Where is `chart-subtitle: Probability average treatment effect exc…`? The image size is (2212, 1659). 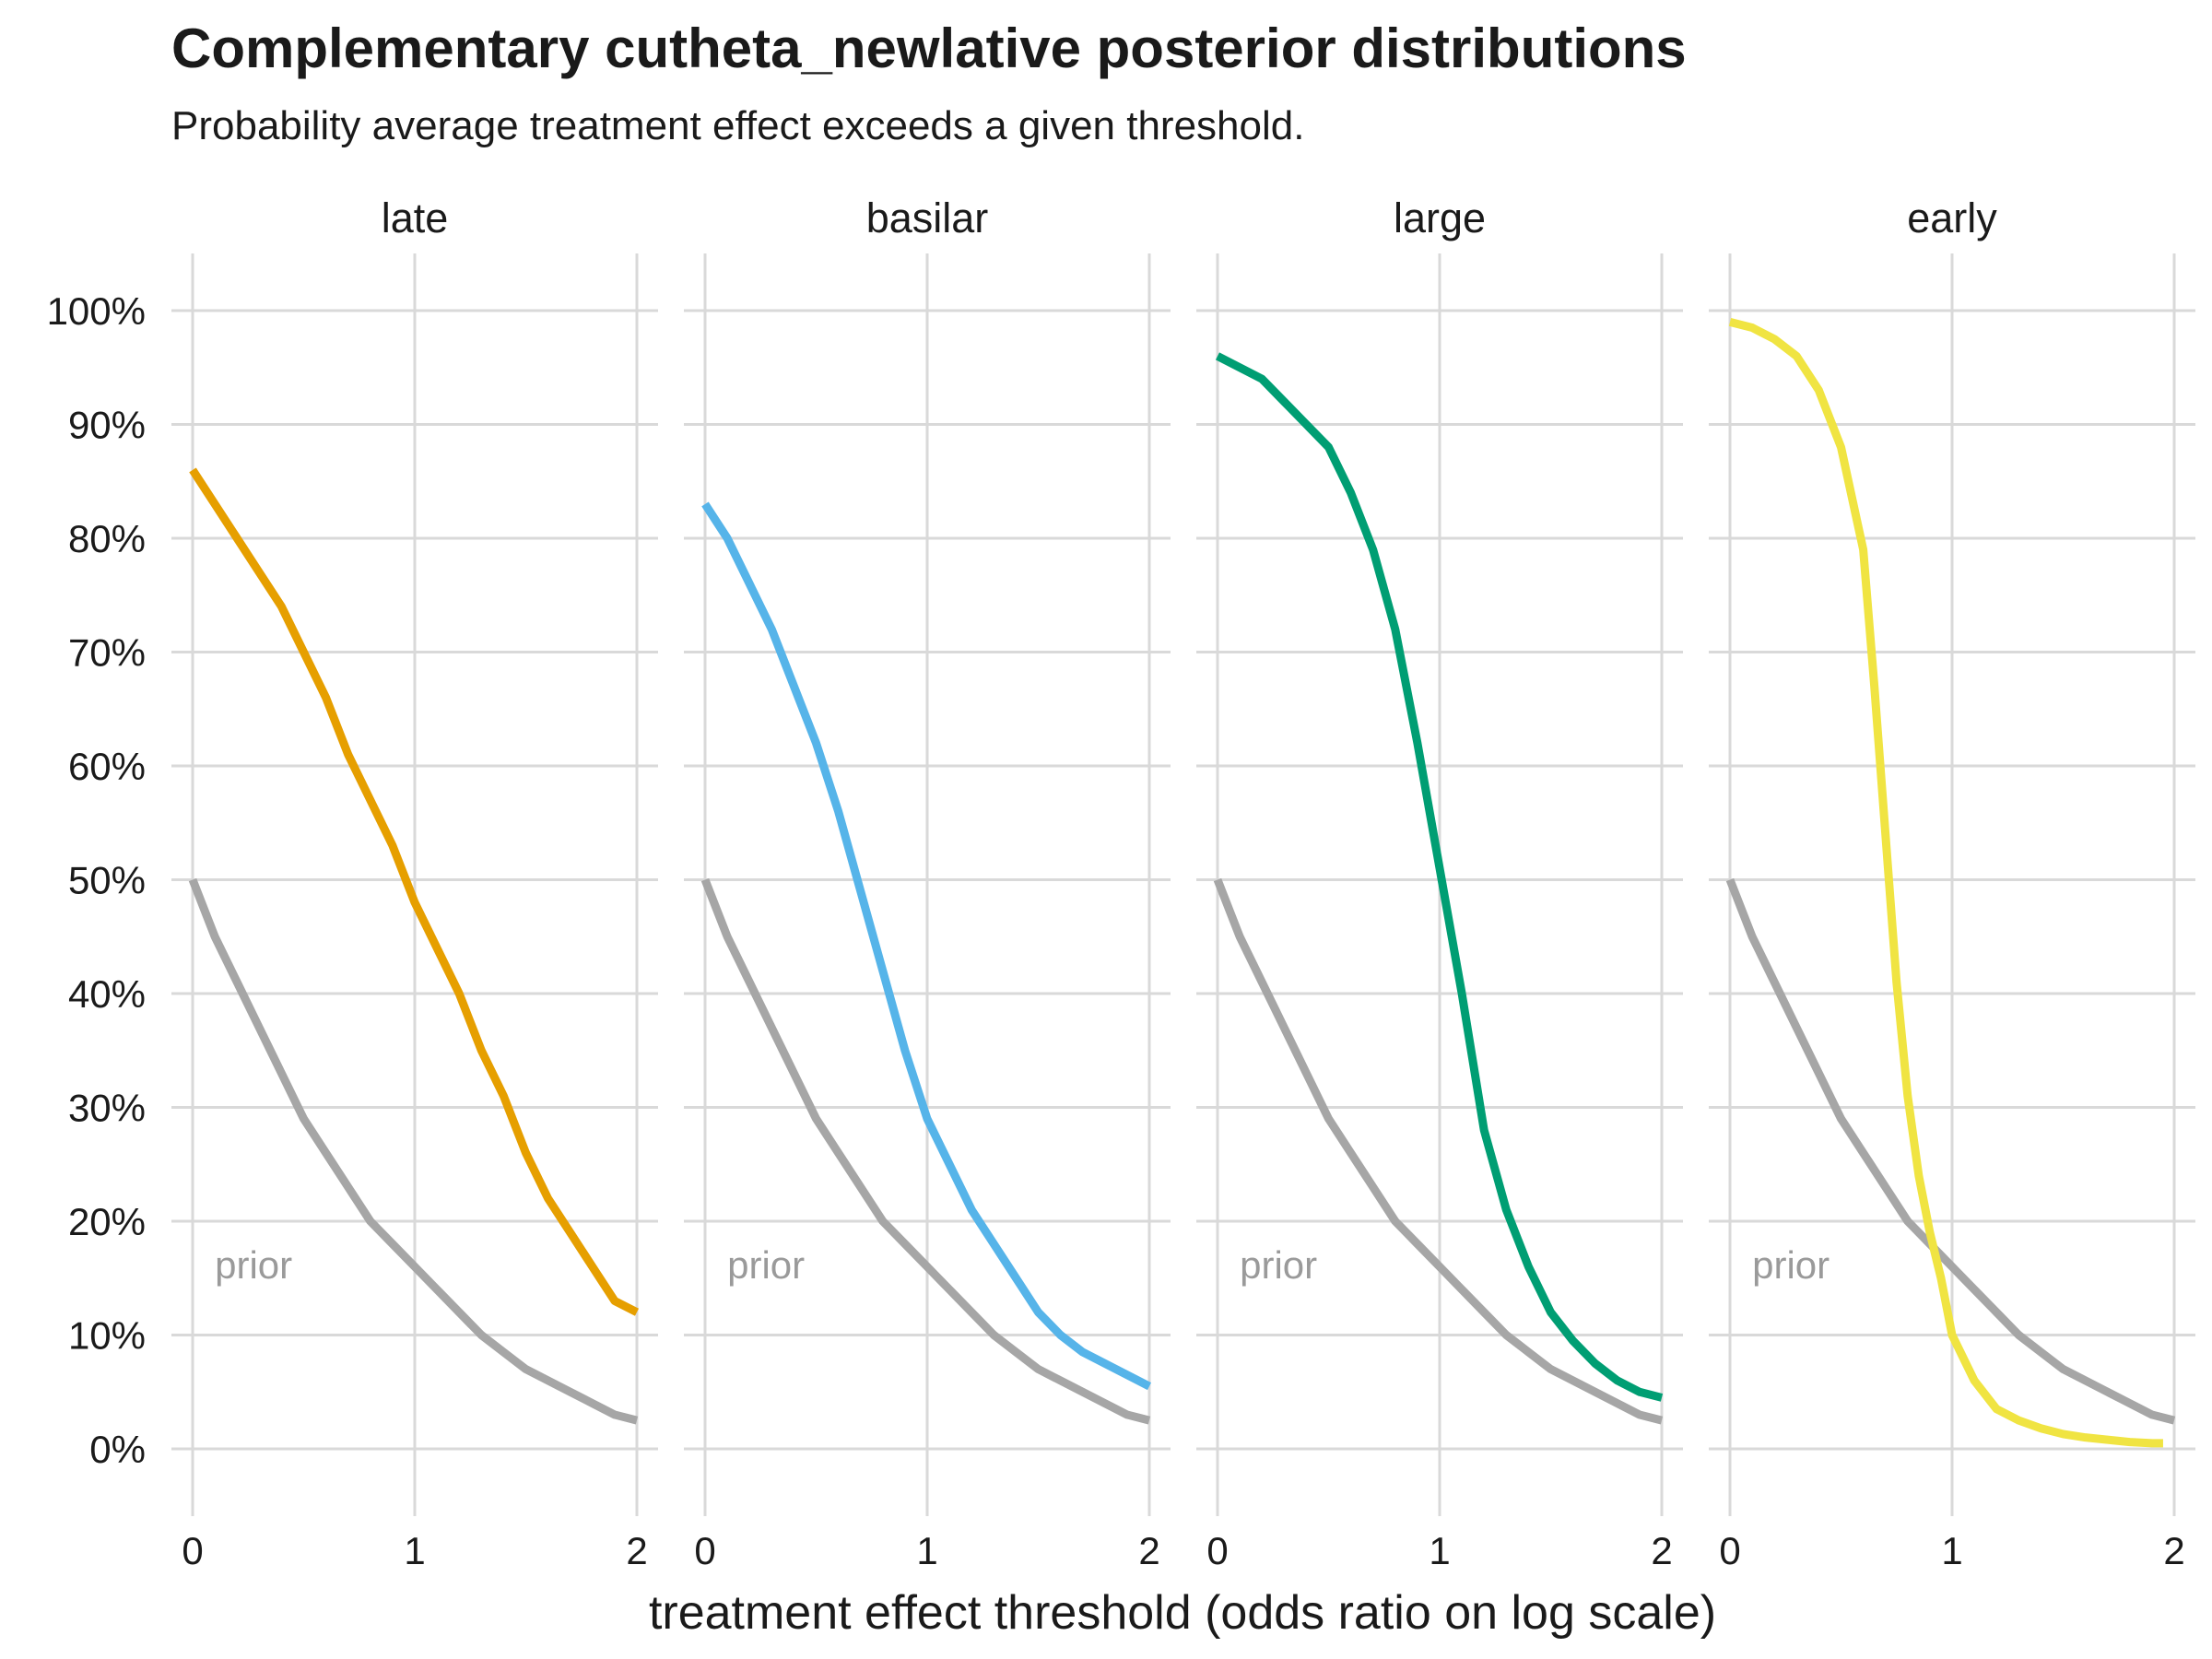 chart-subtitle: Probability average treatment effect exc… is located at coordinates (738, 125).